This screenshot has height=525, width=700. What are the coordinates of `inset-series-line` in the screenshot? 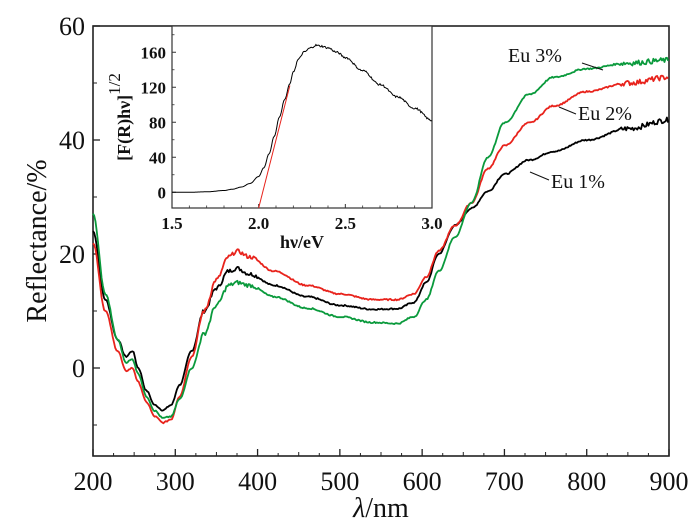 It's located at (302, 118).